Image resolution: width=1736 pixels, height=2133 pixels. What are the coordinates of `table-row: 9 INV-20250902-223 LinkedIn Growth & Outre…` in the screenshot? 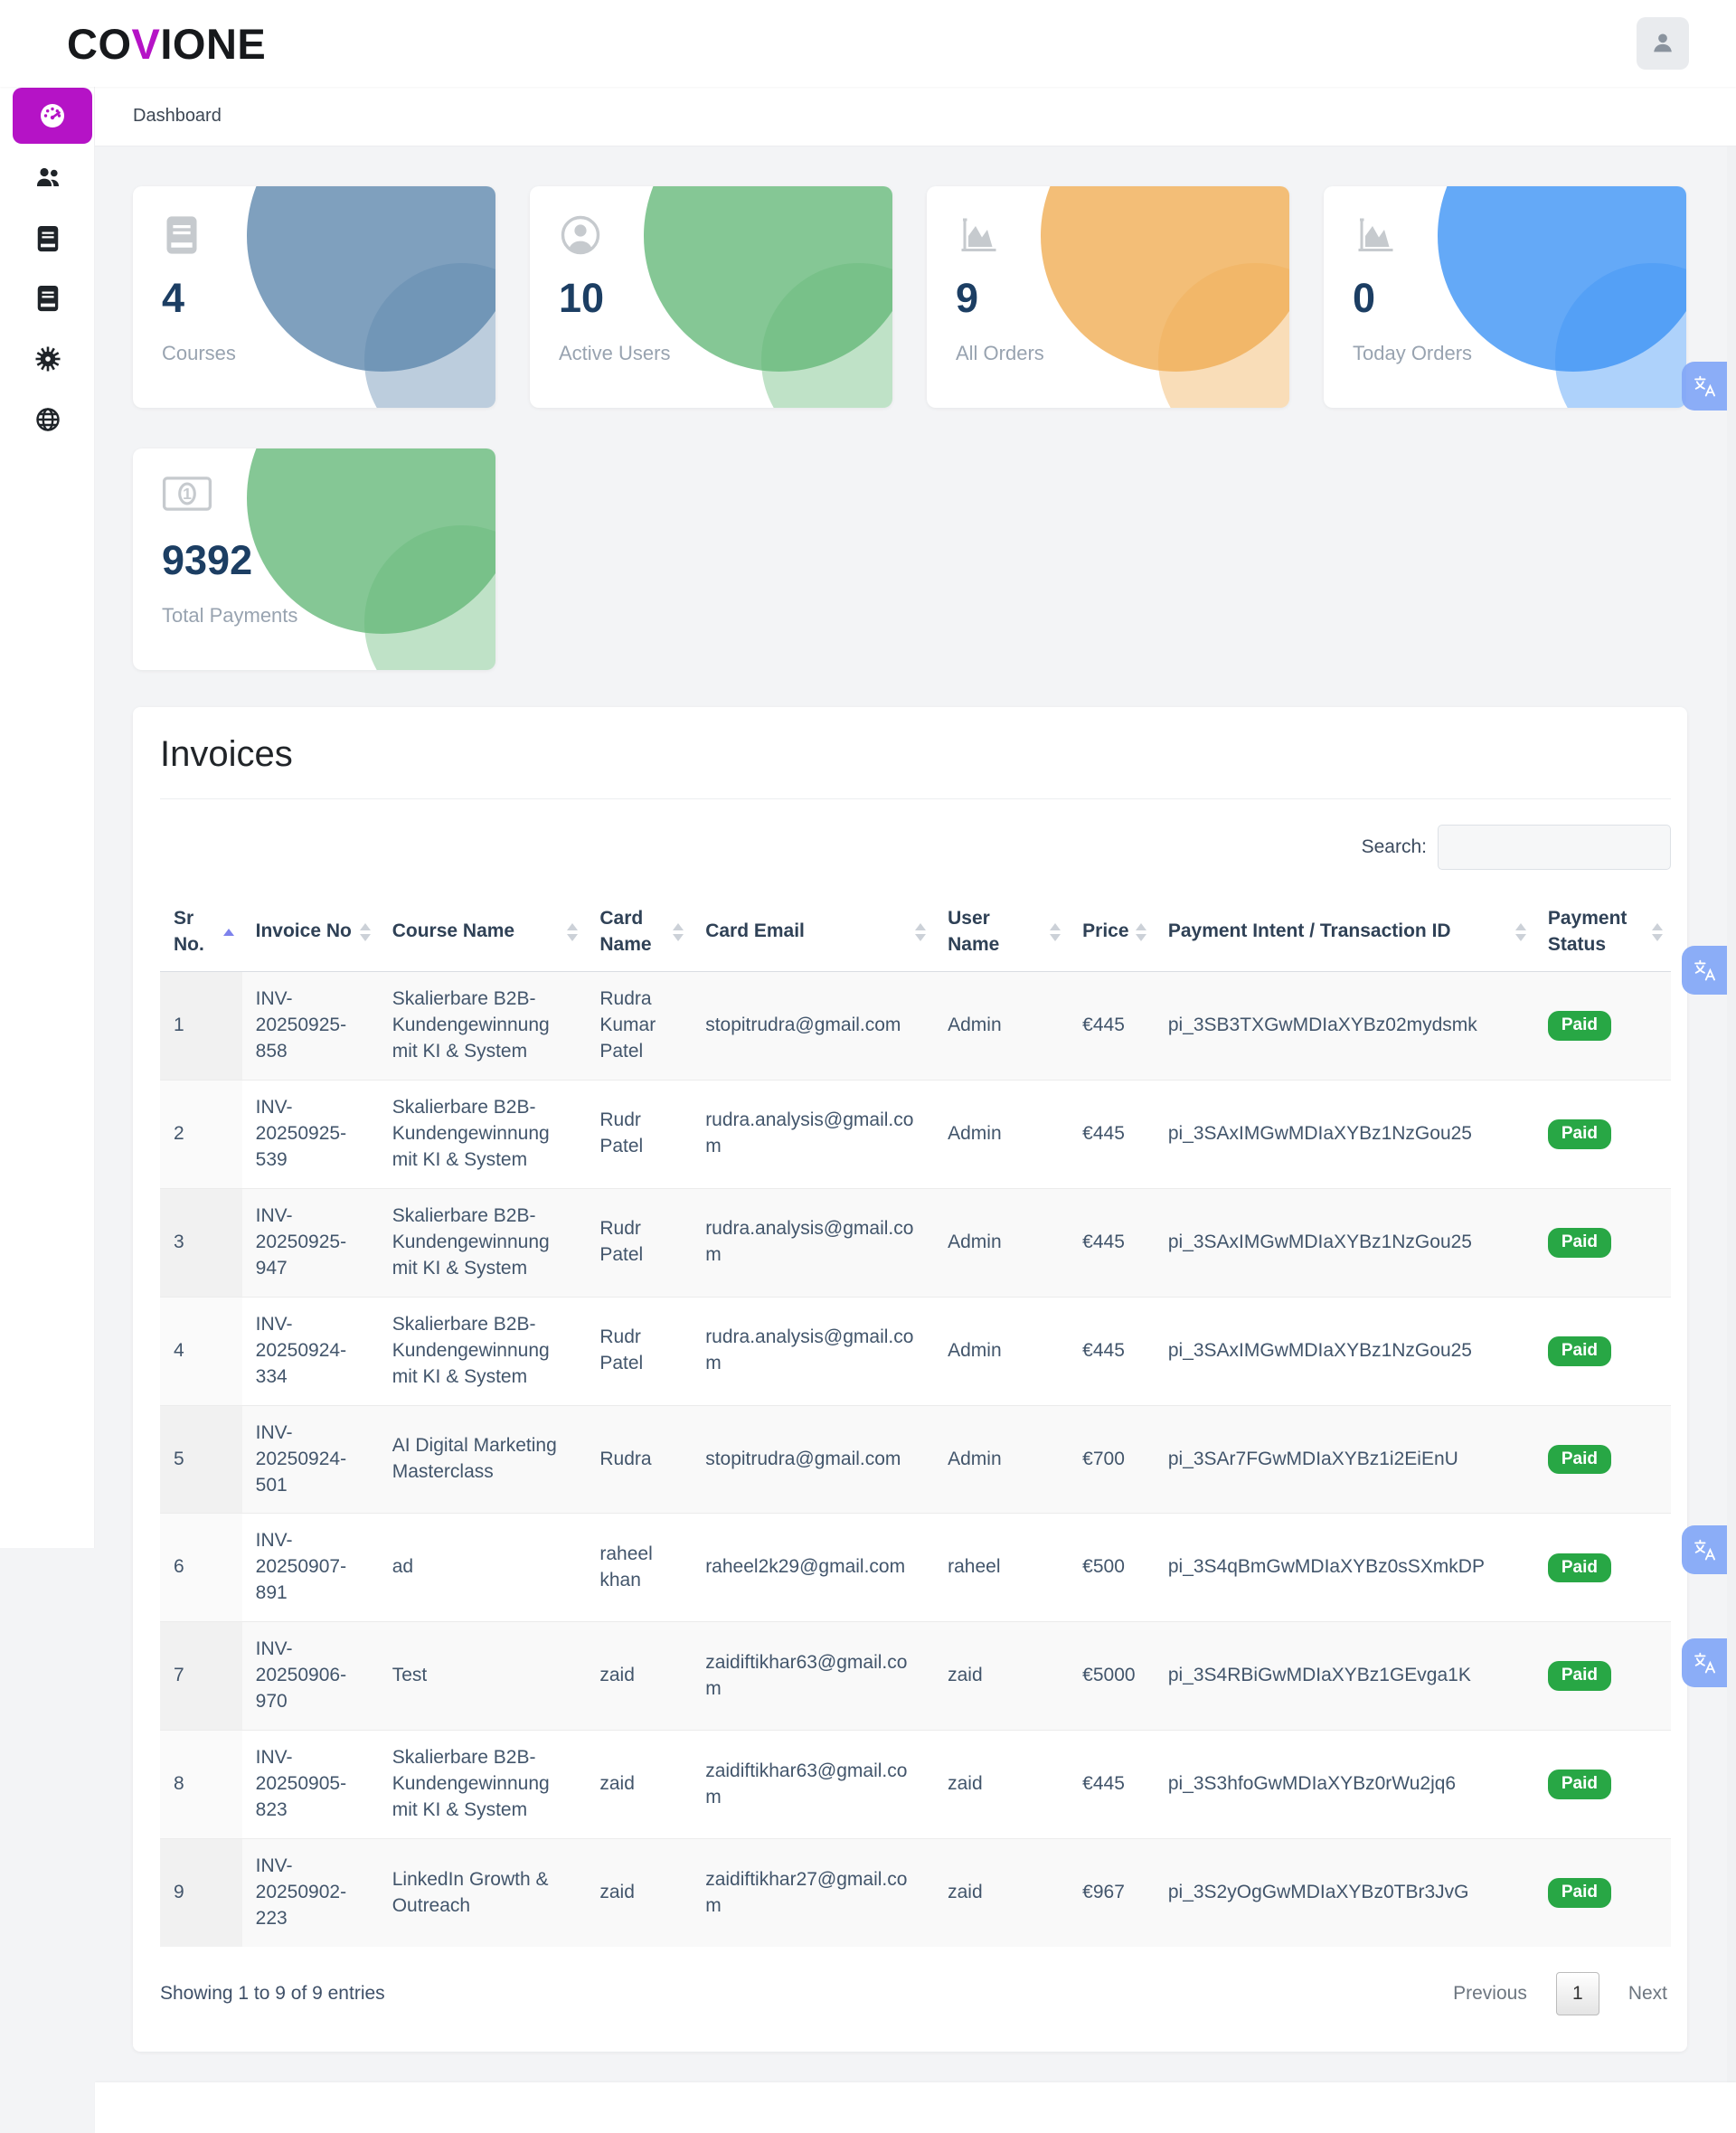 It's located at (916, 1893).